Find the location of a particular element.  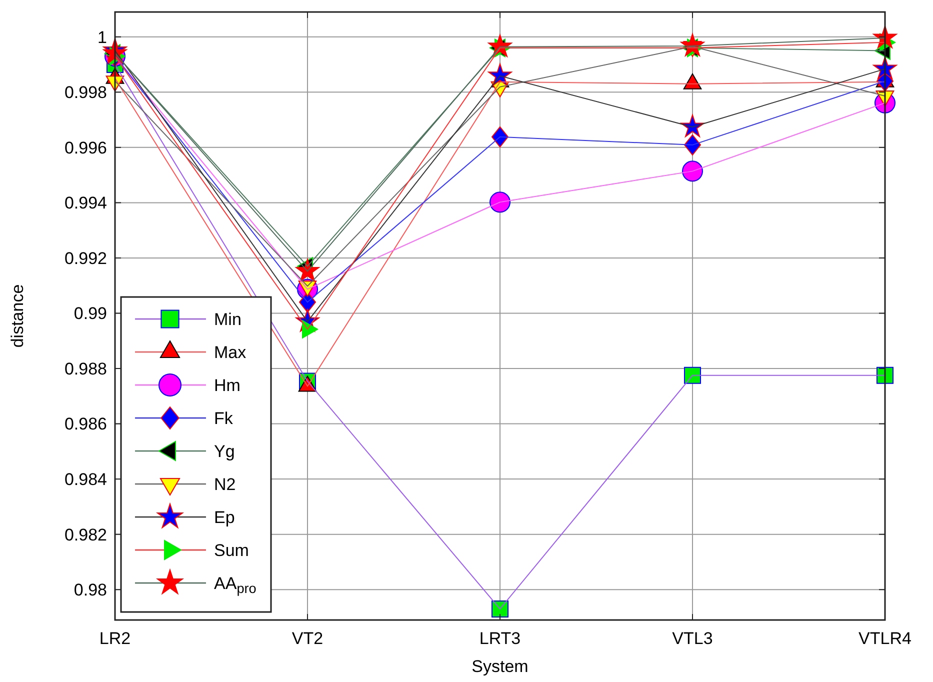

legend-label: Sum is located at coordinates (231, 550).